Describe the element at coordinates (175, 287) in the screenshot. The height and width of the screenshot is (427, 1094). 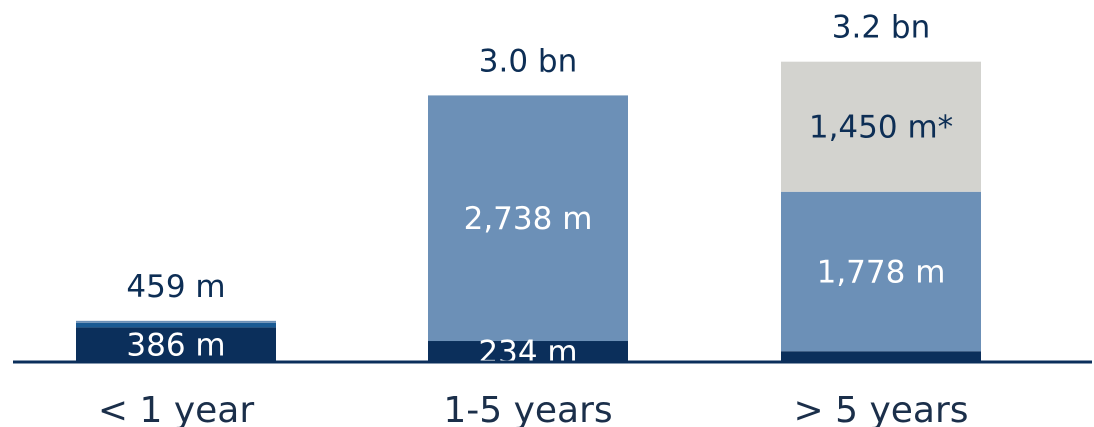
I see `bar-total-label: 459 m` at that location.